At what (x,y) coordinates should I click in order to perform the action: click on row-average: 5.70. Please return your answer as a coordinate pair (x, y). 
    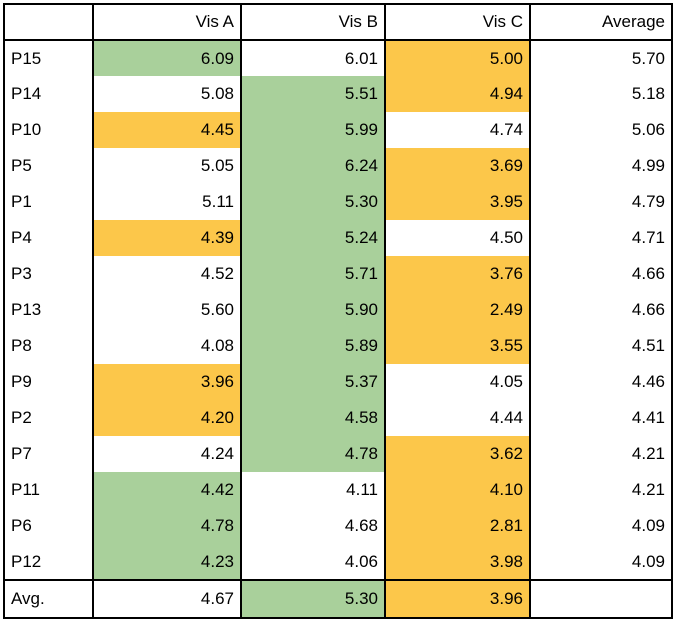
    Looking at the image, I should click on (601, 58).